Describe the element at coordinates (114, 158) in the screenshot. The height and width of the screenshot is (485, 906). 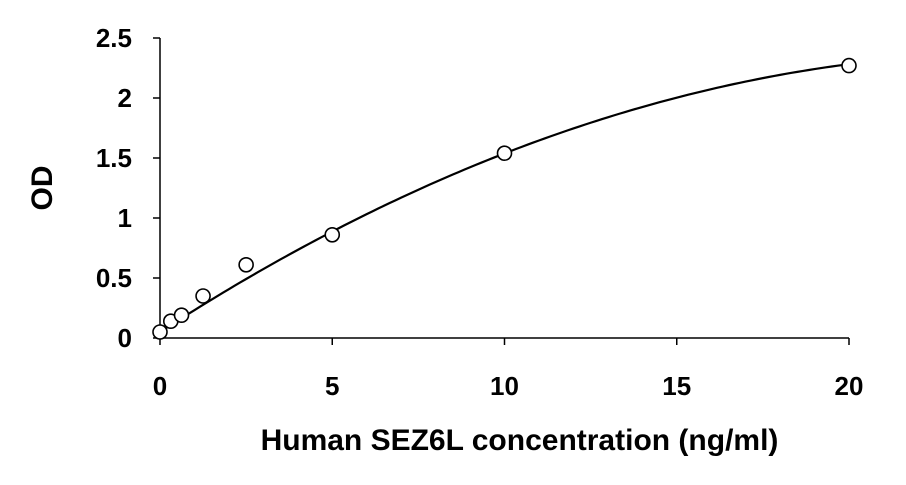
I see `y-tick-label: 1.5` at that location.